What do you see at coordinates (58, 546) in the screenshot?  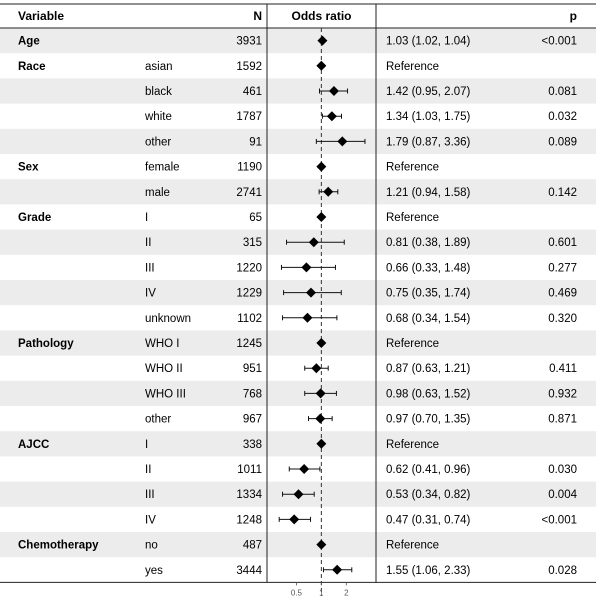 I see `row-variable: Chemotherapy` at bounding box center [58, 546].